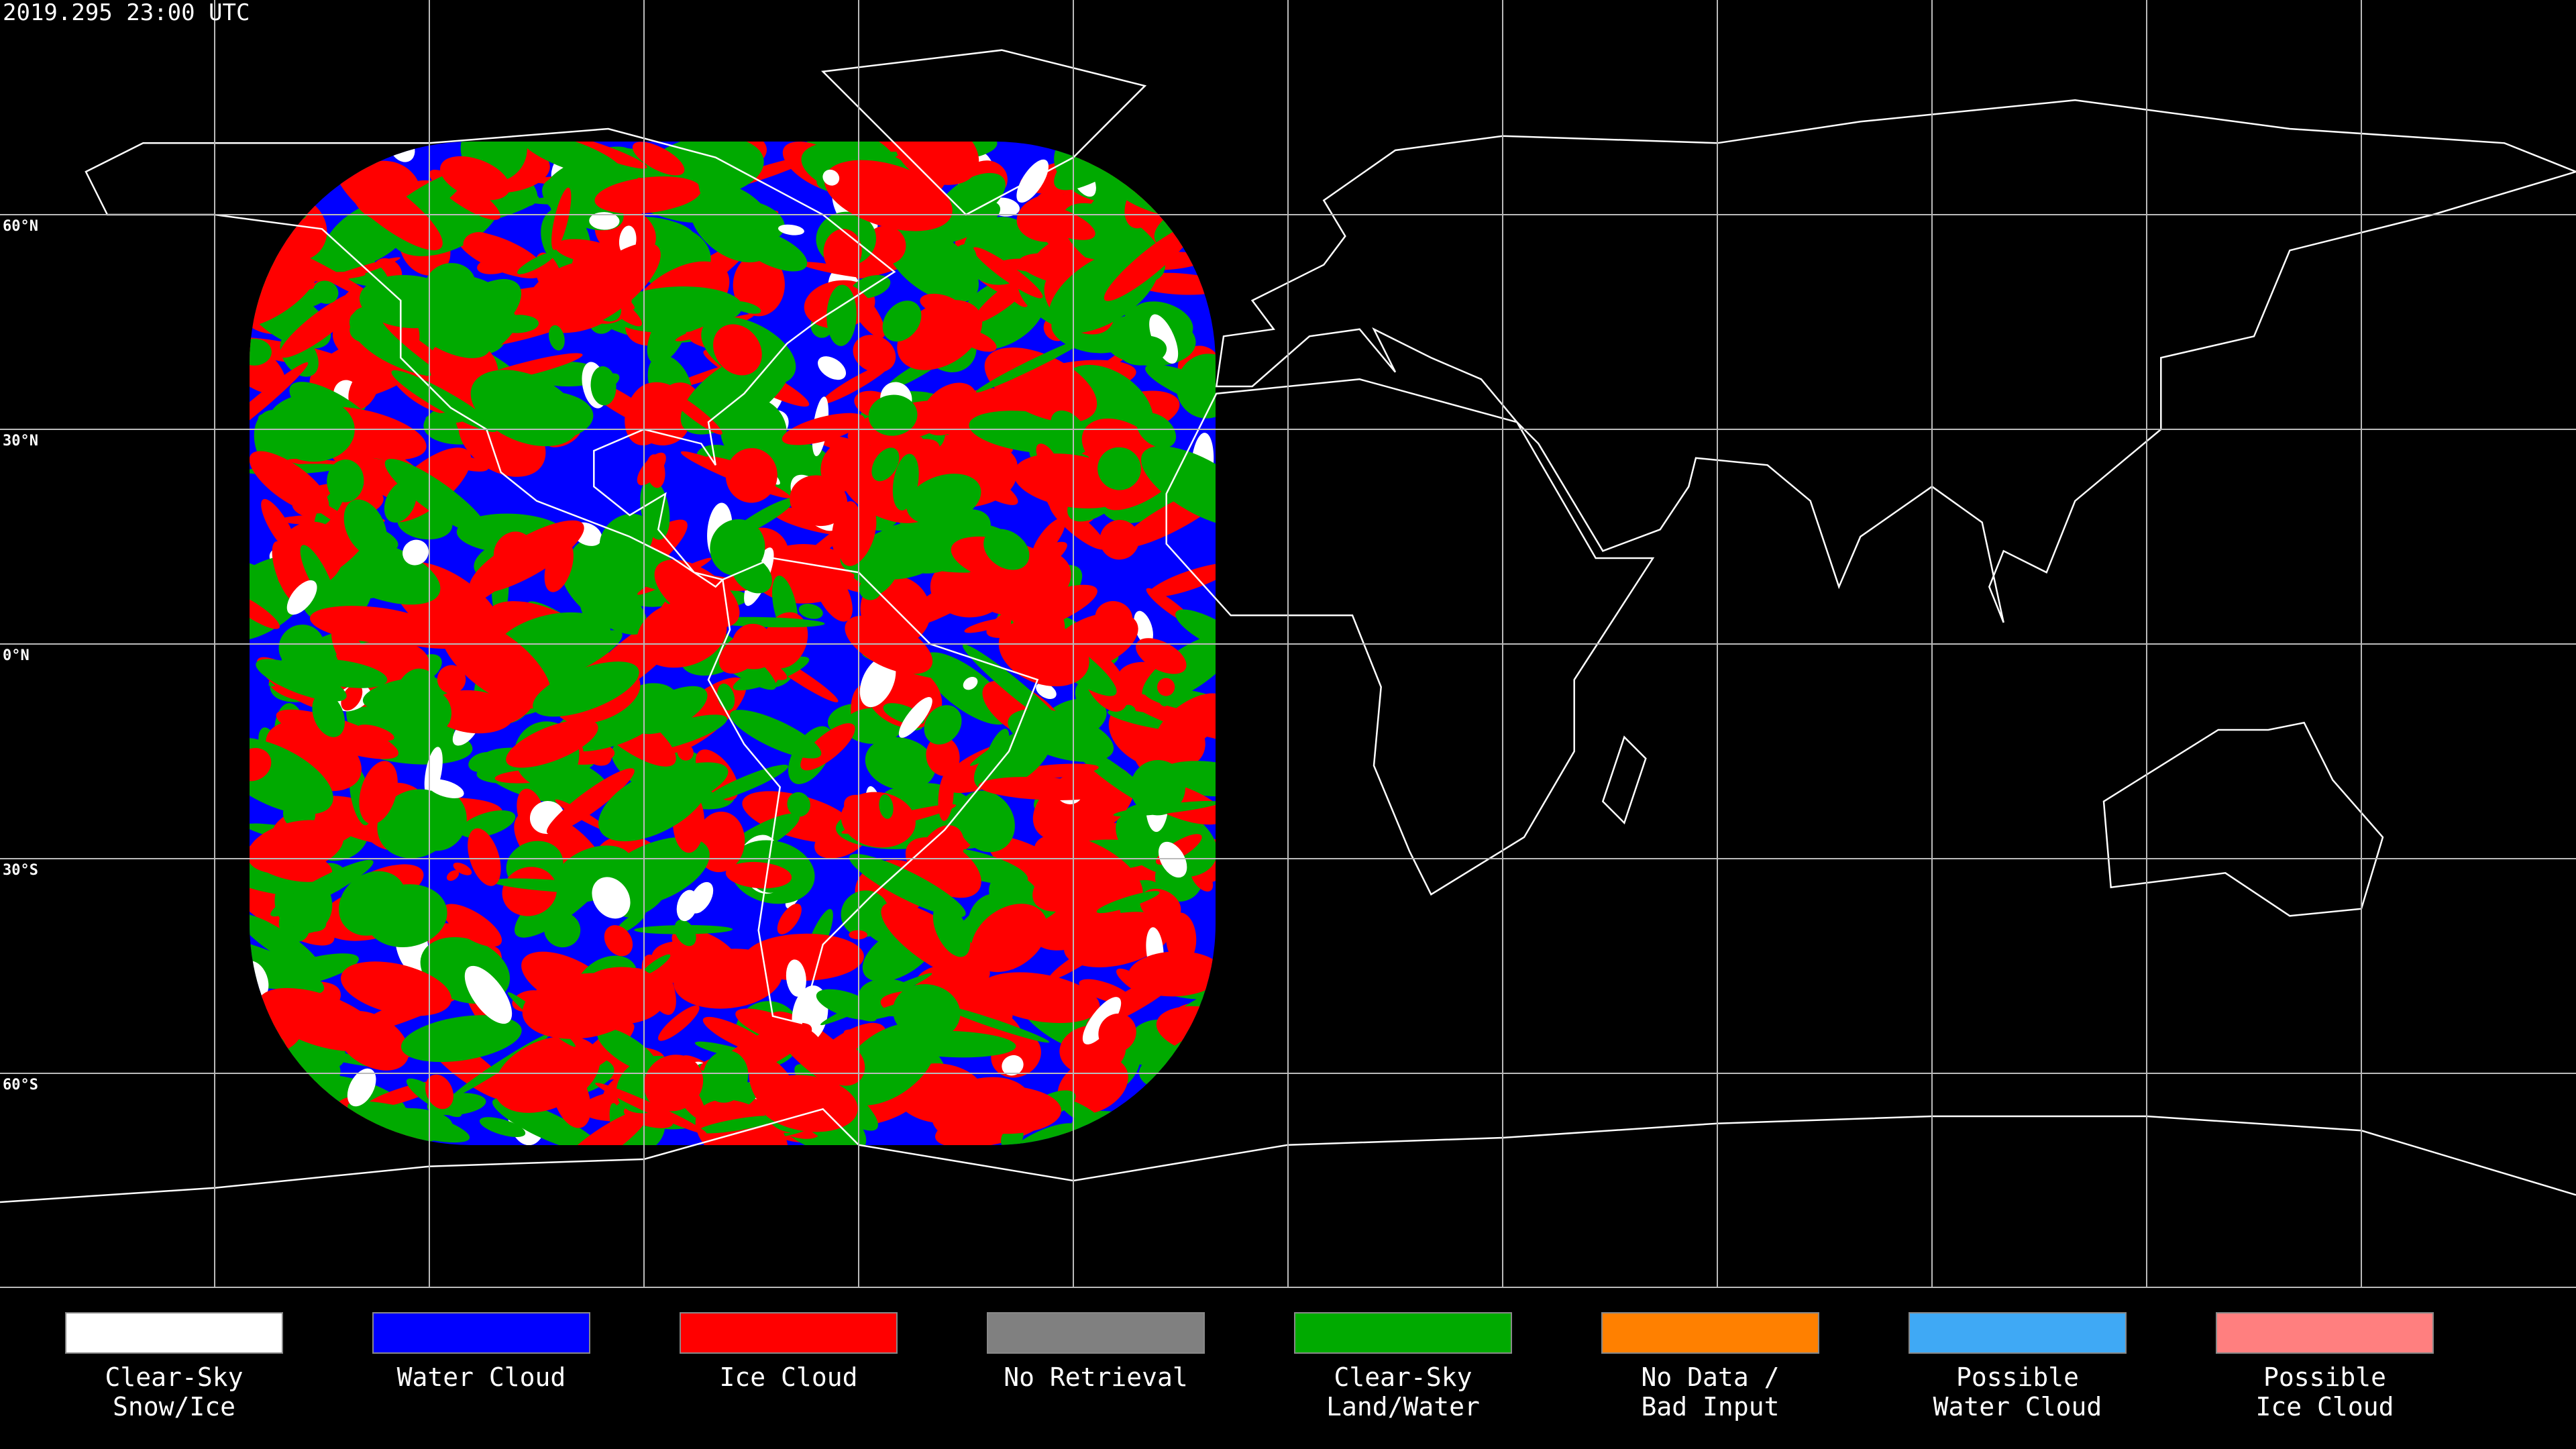  I want to click on legend-label: Land/Water, so click(1403, 1406).